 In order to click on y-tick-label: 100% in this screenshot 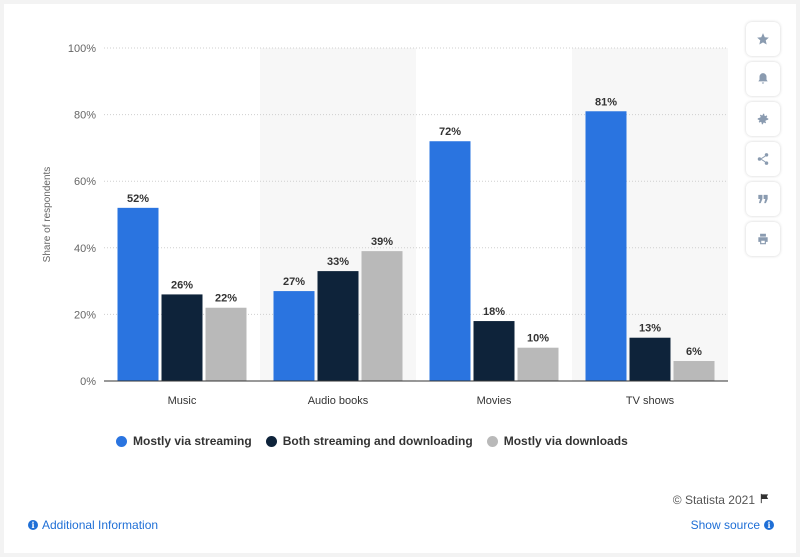, I will do `click(82, 49)`.